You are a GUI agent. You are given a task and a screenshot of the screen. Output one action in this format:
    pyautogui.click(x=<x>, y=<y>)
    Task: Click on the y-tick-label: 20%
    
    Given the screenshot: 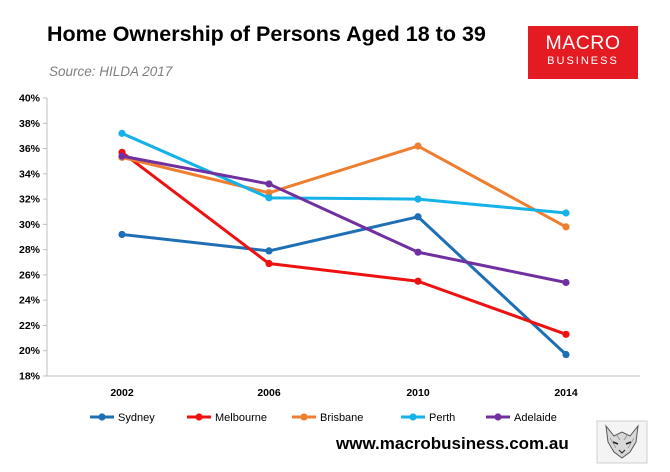 What is the action you would take?
    pyautogui.click(x=30, y=351)
    